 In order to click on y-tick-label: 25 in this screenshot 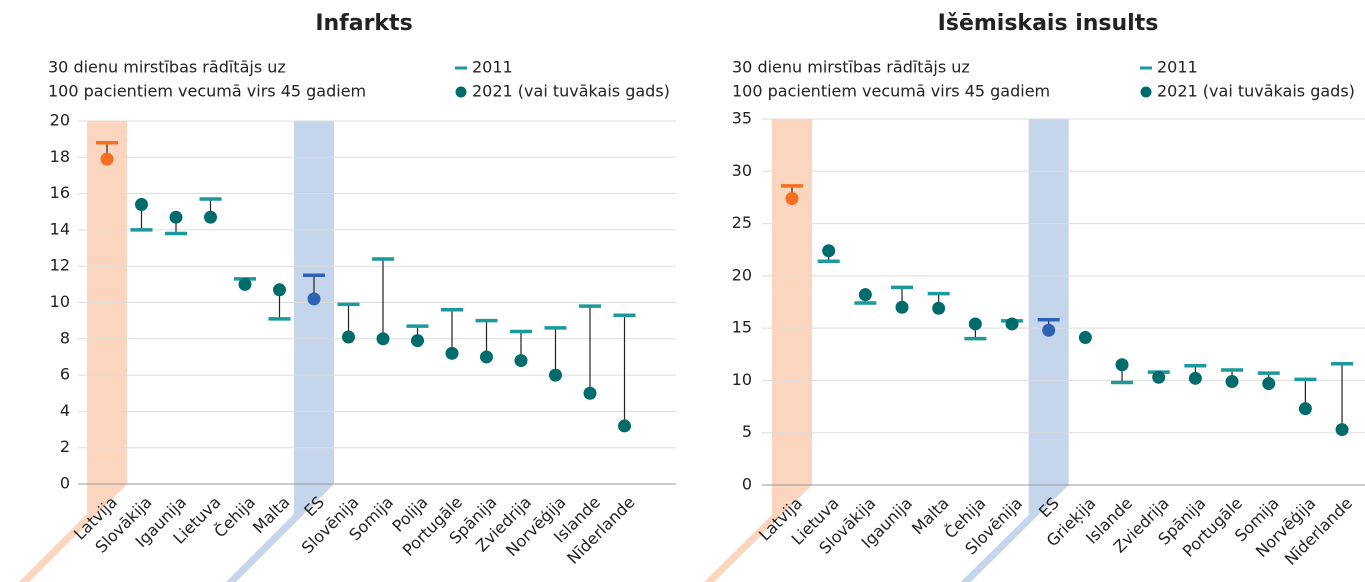, I will do `click(742, 222)`.